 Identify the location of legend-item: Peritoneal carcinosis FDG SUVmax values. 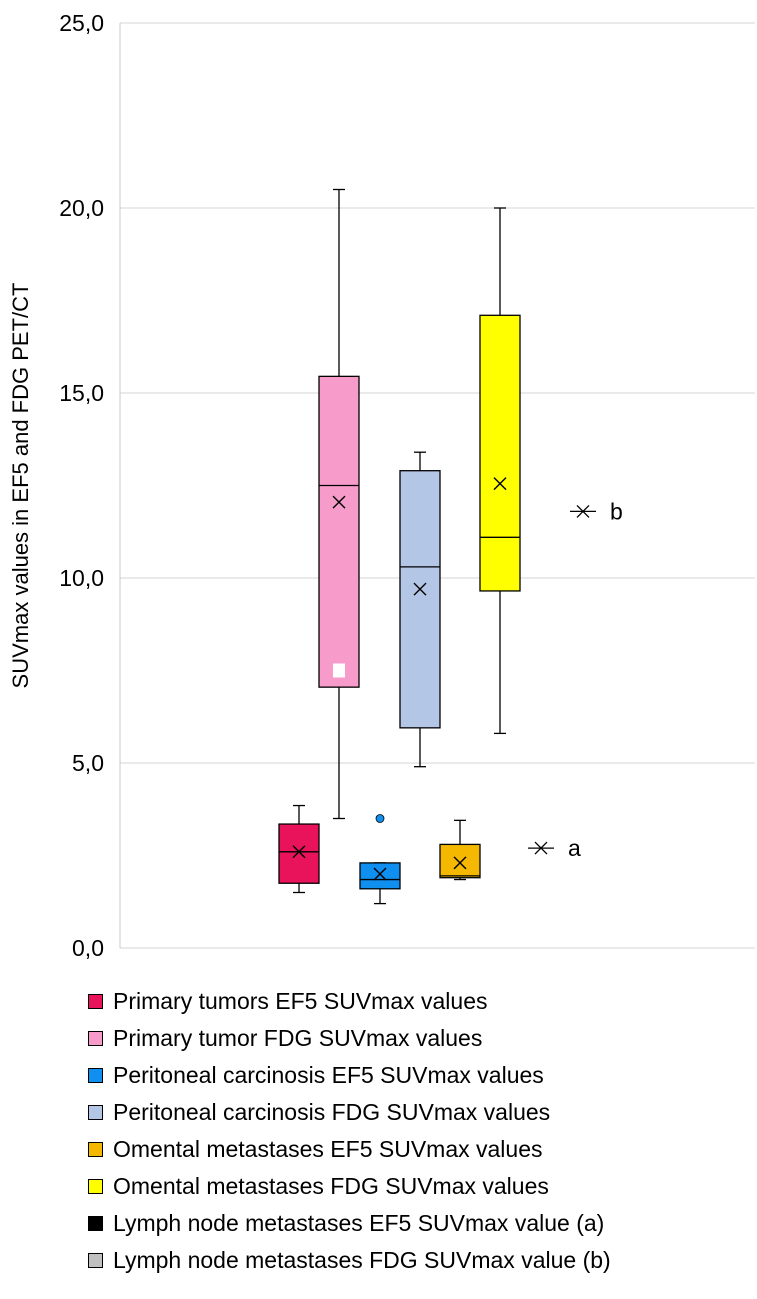
(418, 1112).